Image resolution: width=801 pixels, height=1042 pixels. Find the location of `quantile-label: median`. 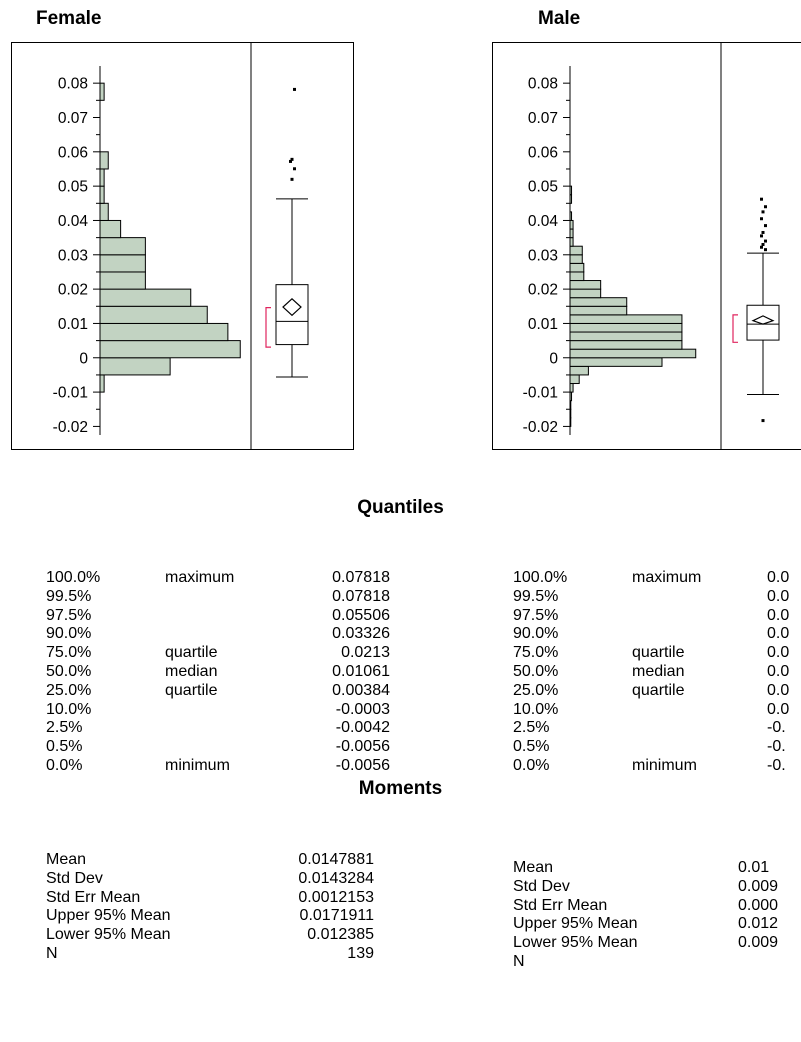

quantile-label: median is located at coordinates (658, 671).